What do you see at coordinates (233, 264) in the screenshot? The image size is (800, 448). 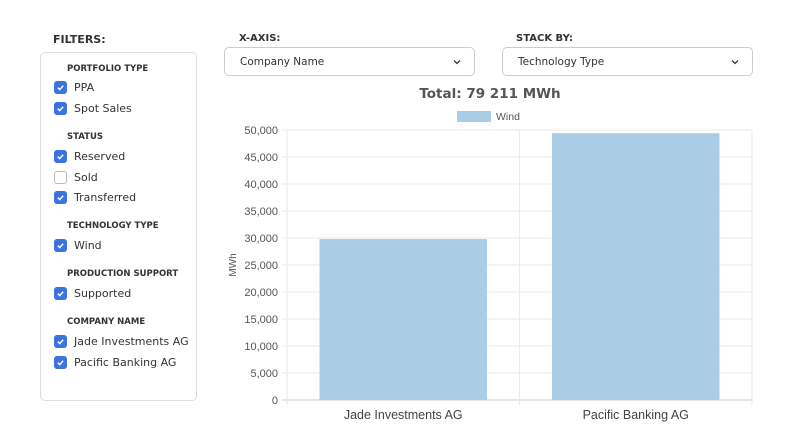 I see `y-axis-title: MWh` at bounding box center [233, 264].